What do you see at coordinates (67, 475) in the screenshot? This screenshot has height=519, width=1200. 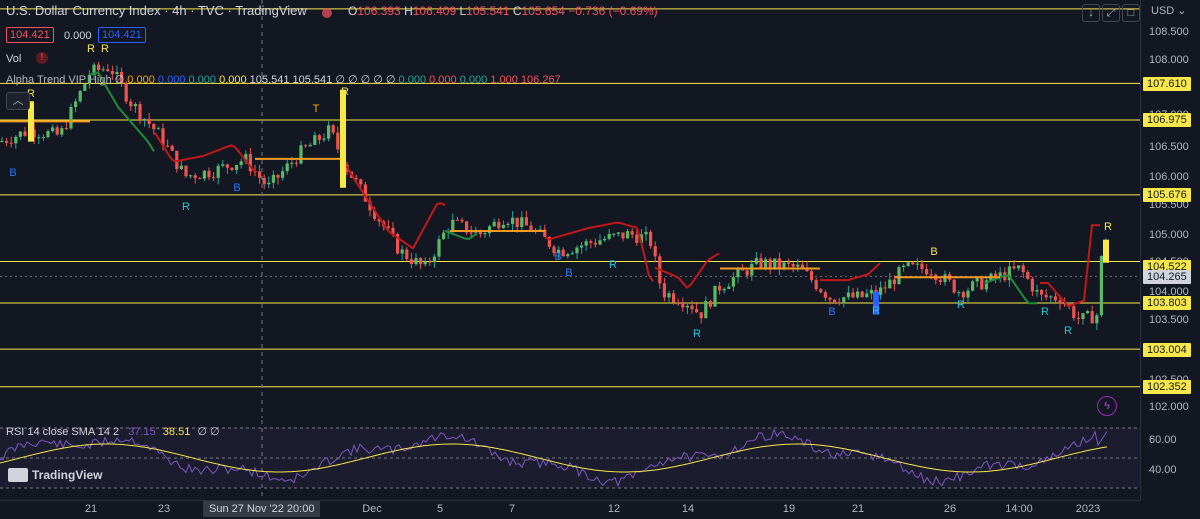 I see `branding-text: TradingView` at bounding box center [67, 475].